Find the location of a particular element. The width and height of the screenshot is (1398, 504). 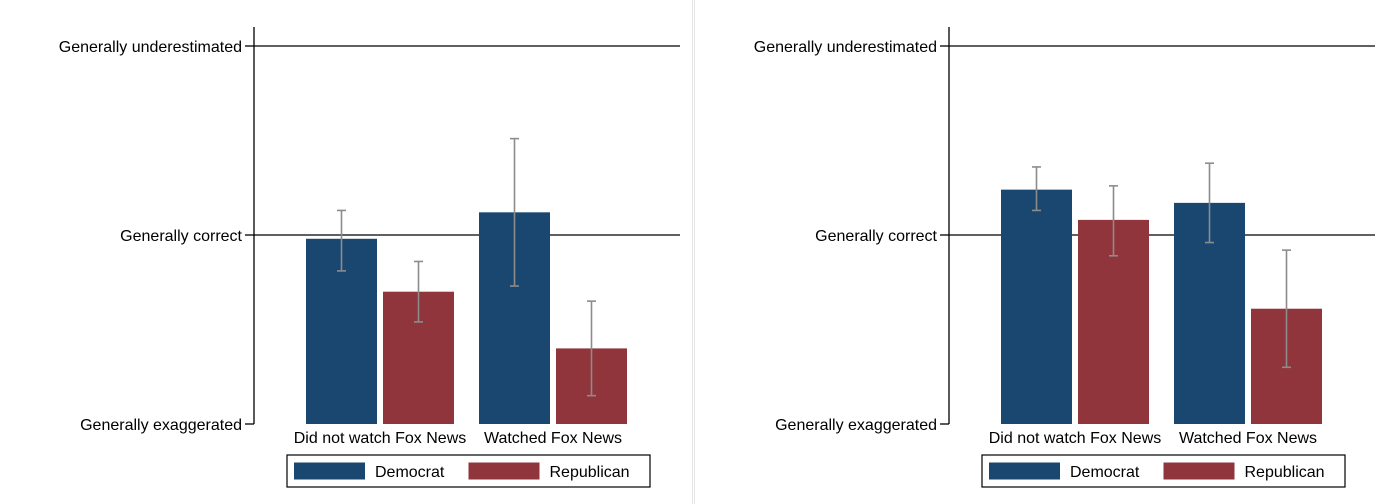

bar-democrat-did-not-watch-fox-news is located at coordinates (1036, 306).